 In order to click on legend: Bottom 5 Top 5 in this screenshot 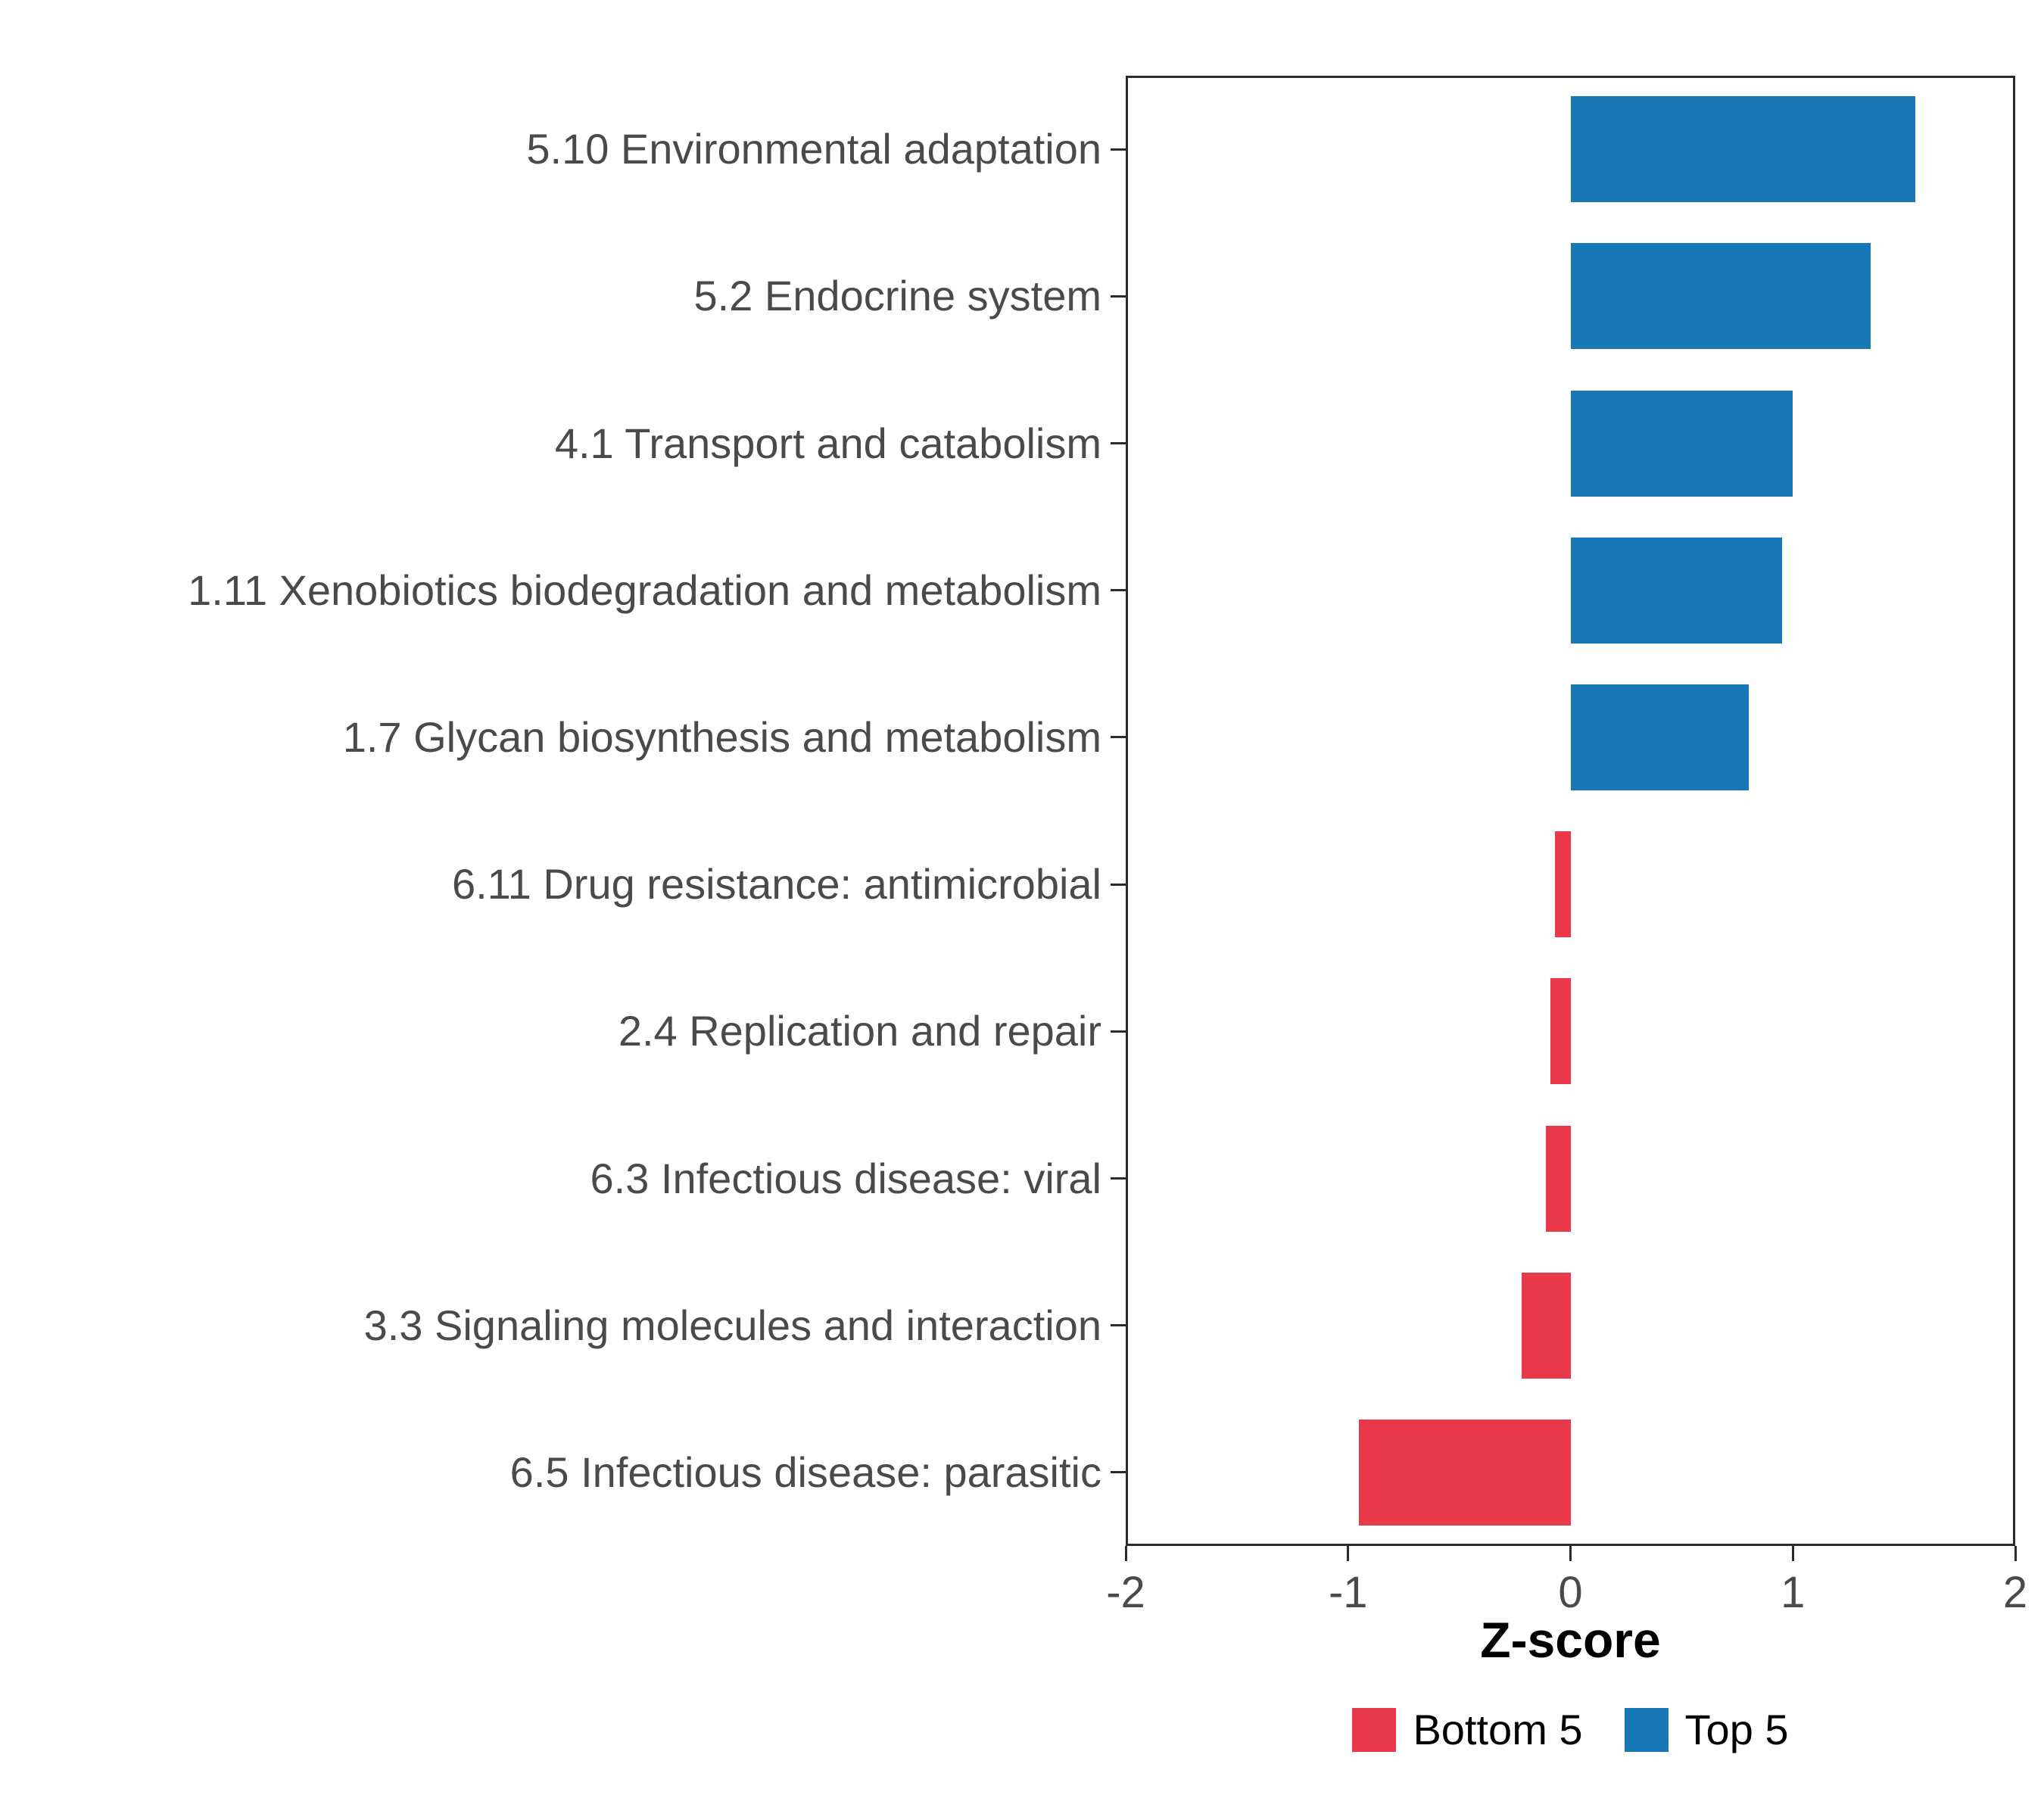, I will do `click(1570, 1729)`.